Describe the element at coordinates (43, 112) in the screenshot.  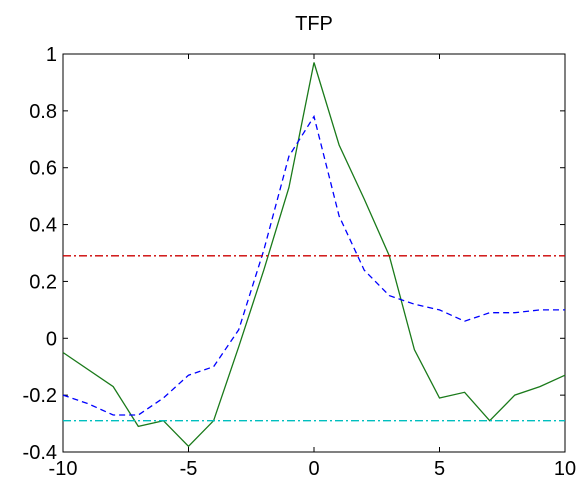
I see `y-tick-label: 0.8` at that location.